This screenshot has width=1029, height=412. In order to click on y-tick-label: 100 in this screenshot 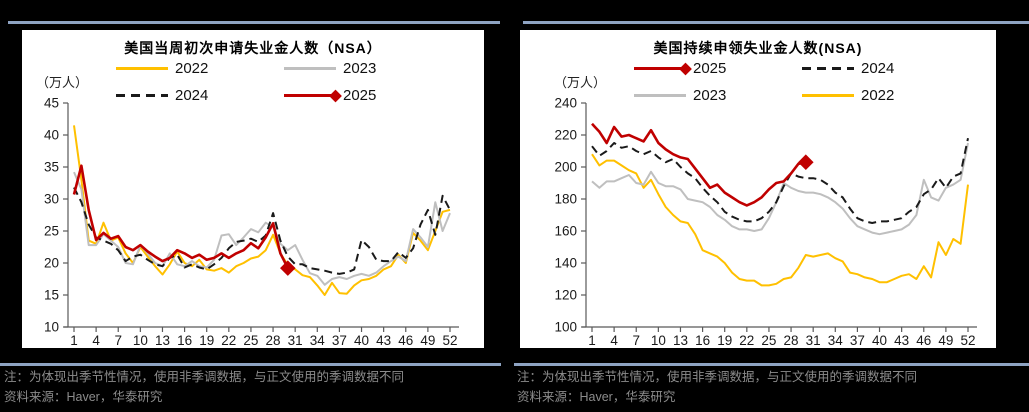, I will do `click(565, 327)`.